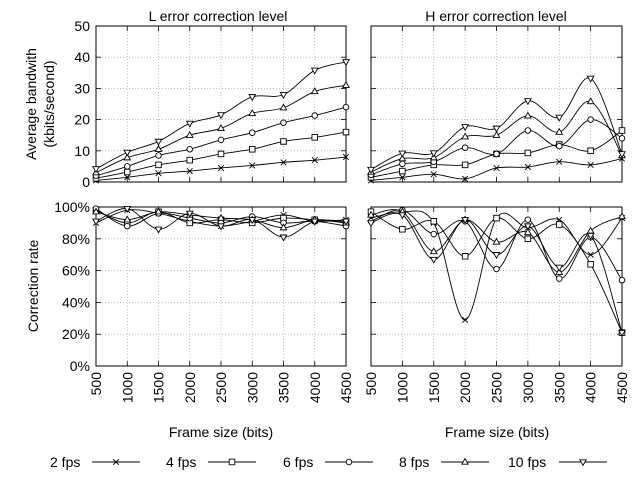 This screenshot has width=640, height=480. Describe the element at coordinates (76, 271) in the screenshot. I see `y-tick-label: 60%` at that location.